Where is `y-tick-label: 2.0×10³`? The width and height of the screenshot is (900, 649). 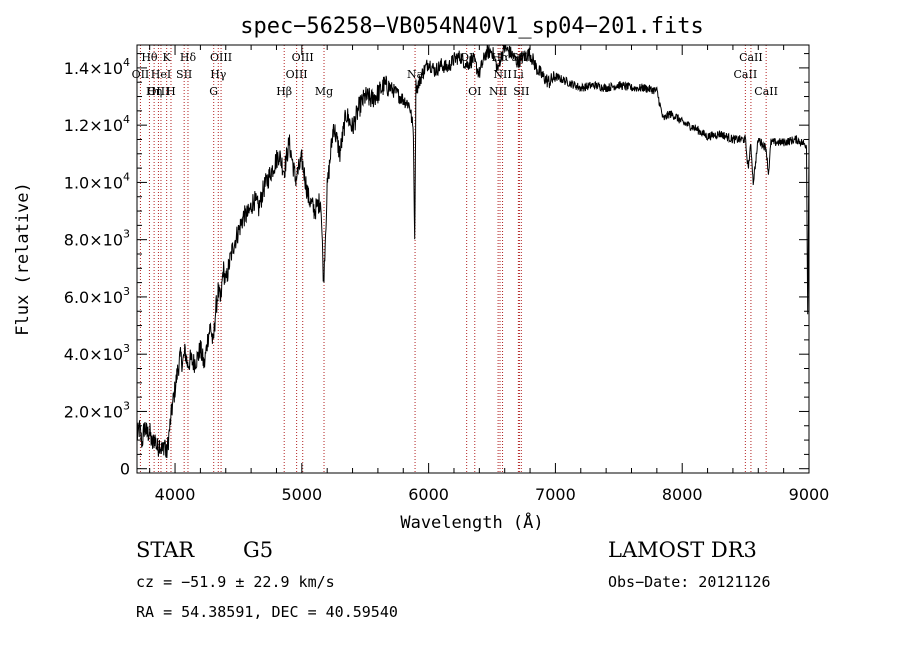
y-tick-label: 2.0×10³ is located at coordinates (97, 410).